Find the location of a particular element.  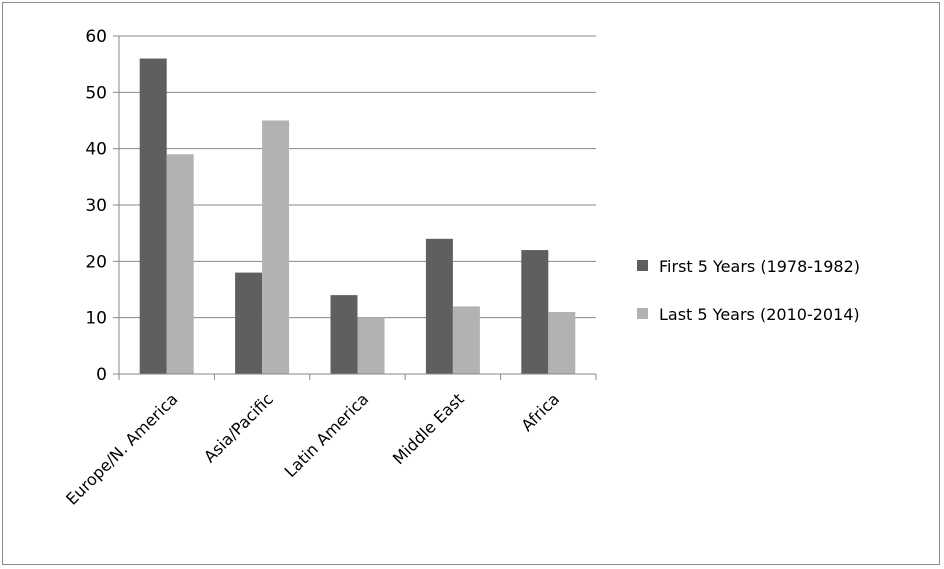

bar-last-middle-east is located at coordinates (466, 340).